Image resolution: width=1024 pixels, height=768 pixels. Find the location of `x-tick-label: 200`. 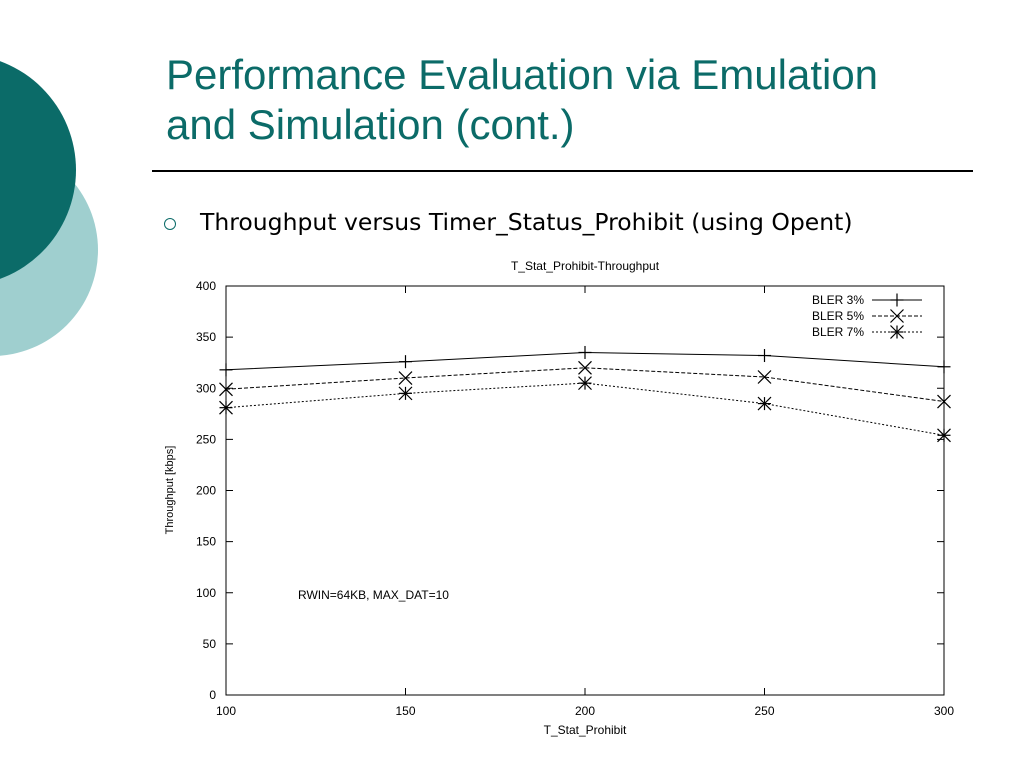

x-tick-label: 200 is located at coordinates (585, 711).